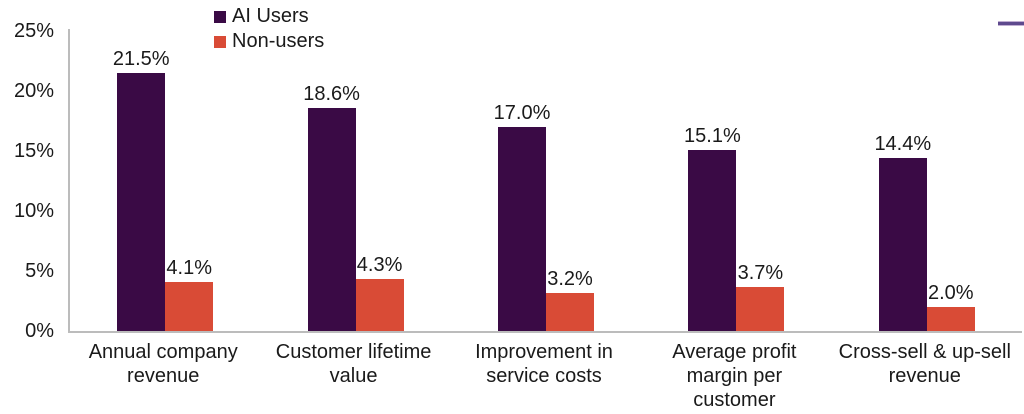 This screenshot has height=414, width=1024. Describe the element at coordinates (33, 31) in the screenshot. I see `y-tick-label: 25%` at that location.